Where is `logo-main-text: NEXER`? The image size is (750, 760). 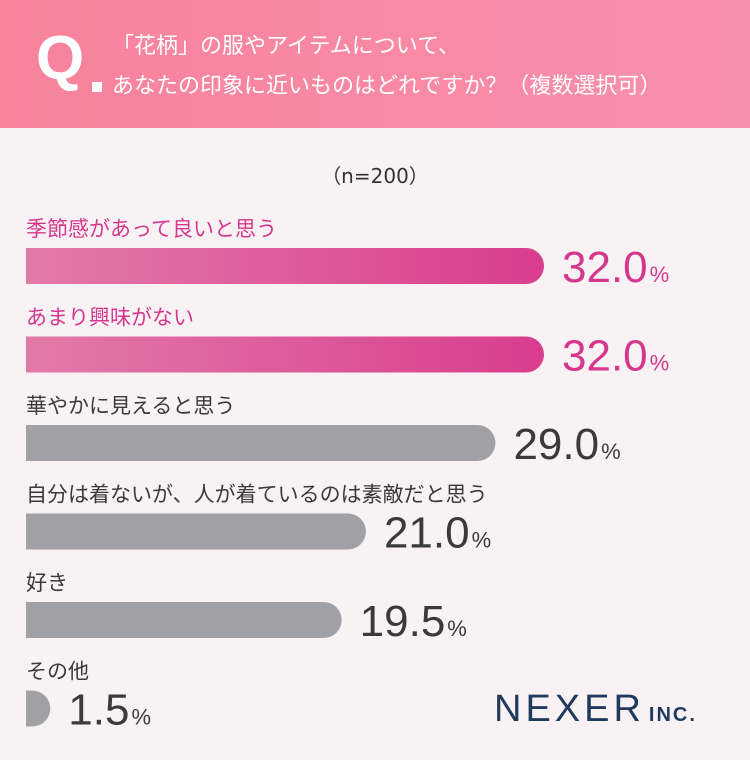 logo-main-text: NEXER is located at coordinates (569, 709).